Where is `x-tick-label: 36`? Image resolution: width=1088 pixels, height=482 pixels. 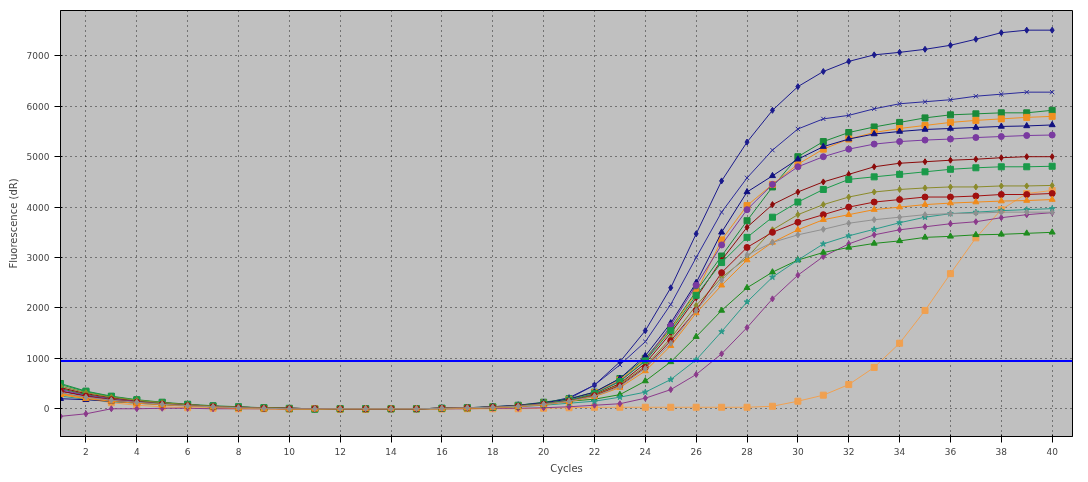 x-tick-label: 36 is located at coordinates (950, 451).